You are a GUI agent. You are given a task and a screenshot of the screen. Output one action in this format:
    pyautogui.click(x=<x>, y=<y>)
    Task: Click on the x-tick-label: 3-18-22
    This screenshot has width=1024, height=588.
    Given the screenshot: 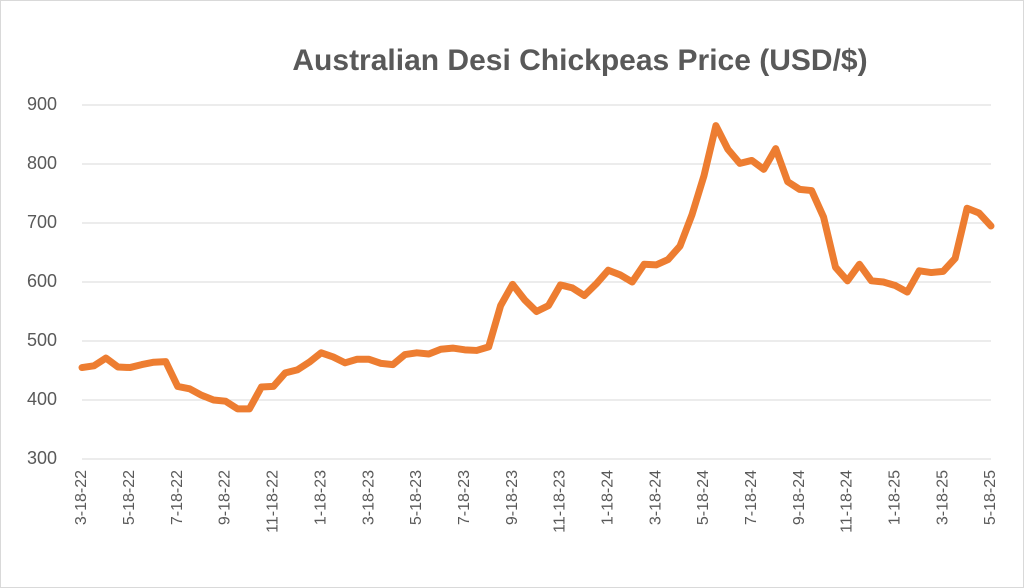 What is the action you would take?
    pyautogui.click(x=81, y=497)
    